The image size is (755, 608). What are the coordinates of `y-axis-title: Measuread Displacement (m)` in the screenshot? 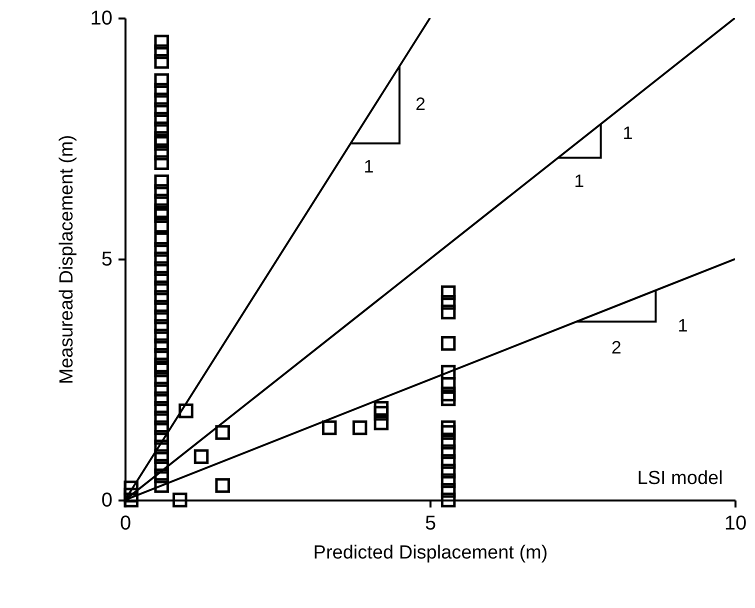 It's located at (67, 259).